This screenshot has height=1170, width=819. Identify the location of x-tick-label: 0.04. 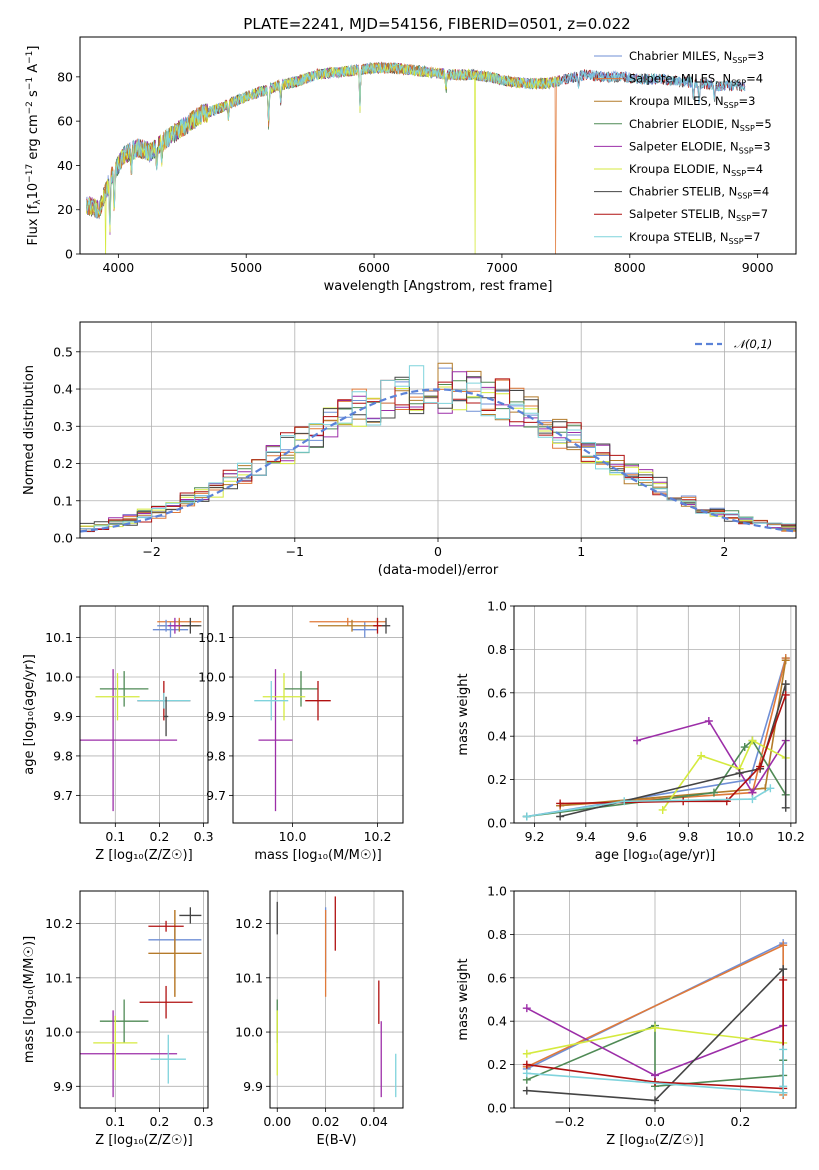
(374, 1121).